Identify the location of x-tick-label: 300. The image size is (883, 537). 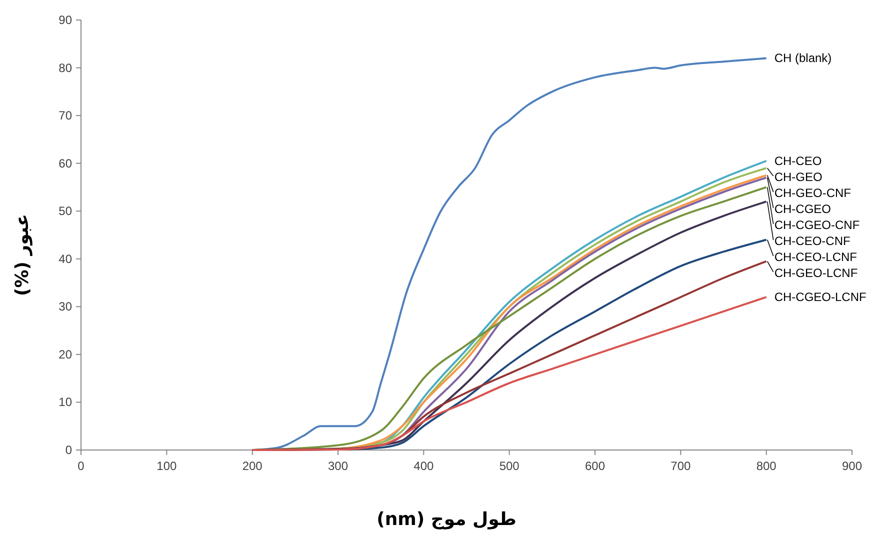
(338, 466).